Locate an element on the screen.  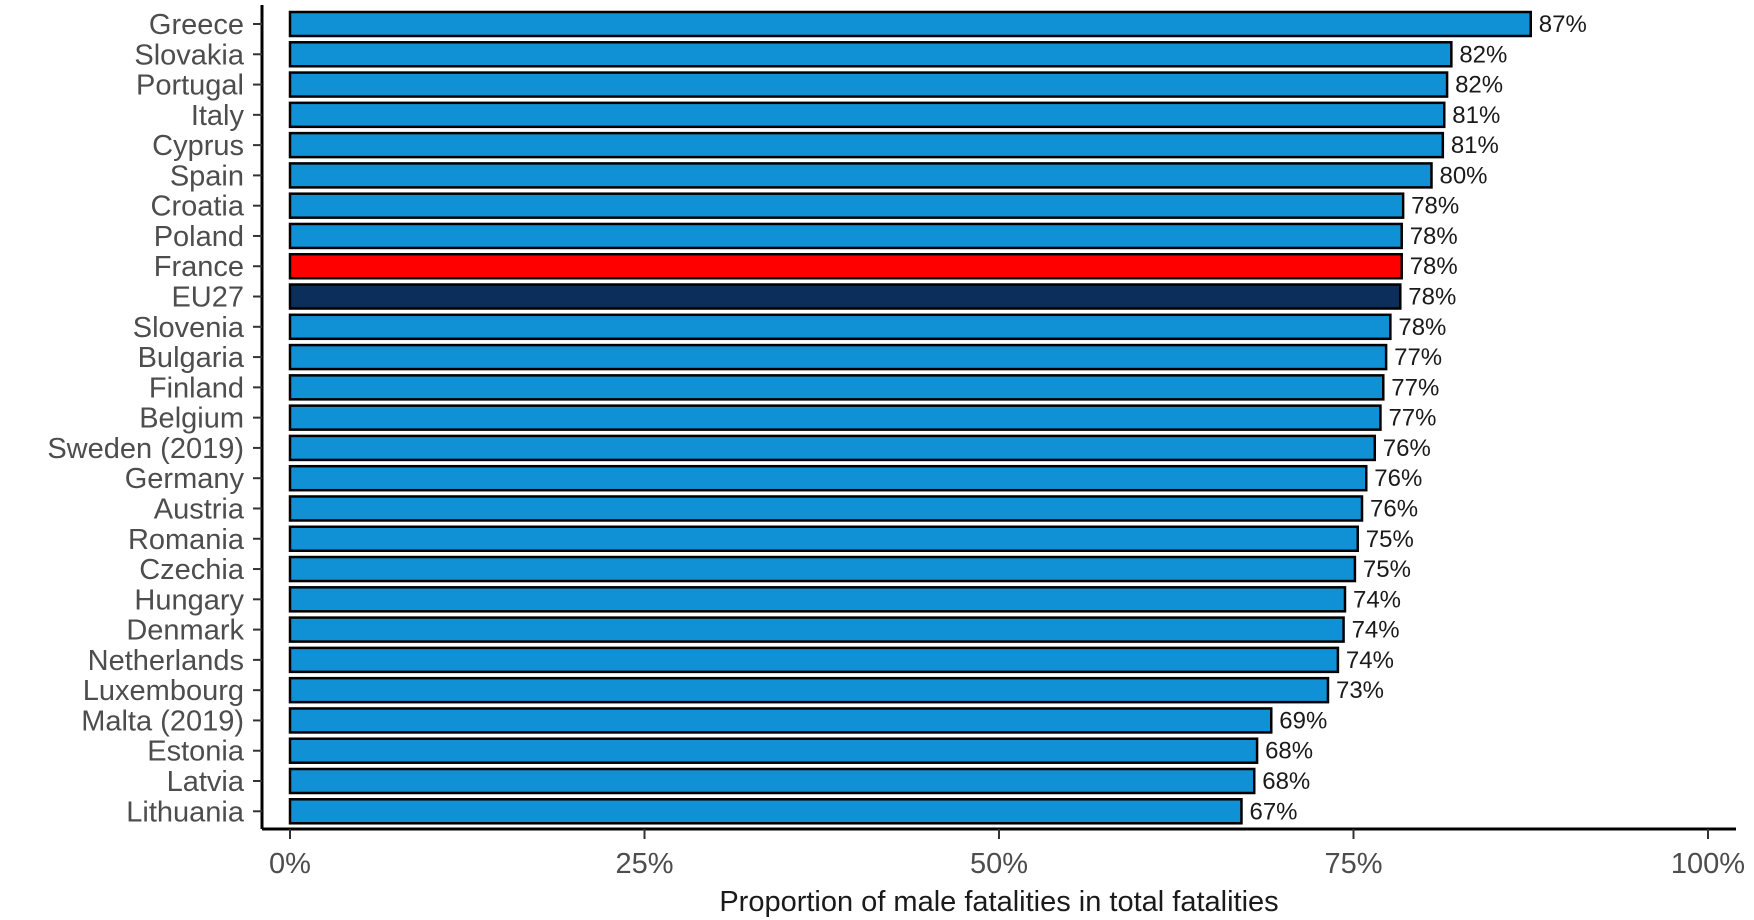
bar-estonia is located at coordinates (773, 750).